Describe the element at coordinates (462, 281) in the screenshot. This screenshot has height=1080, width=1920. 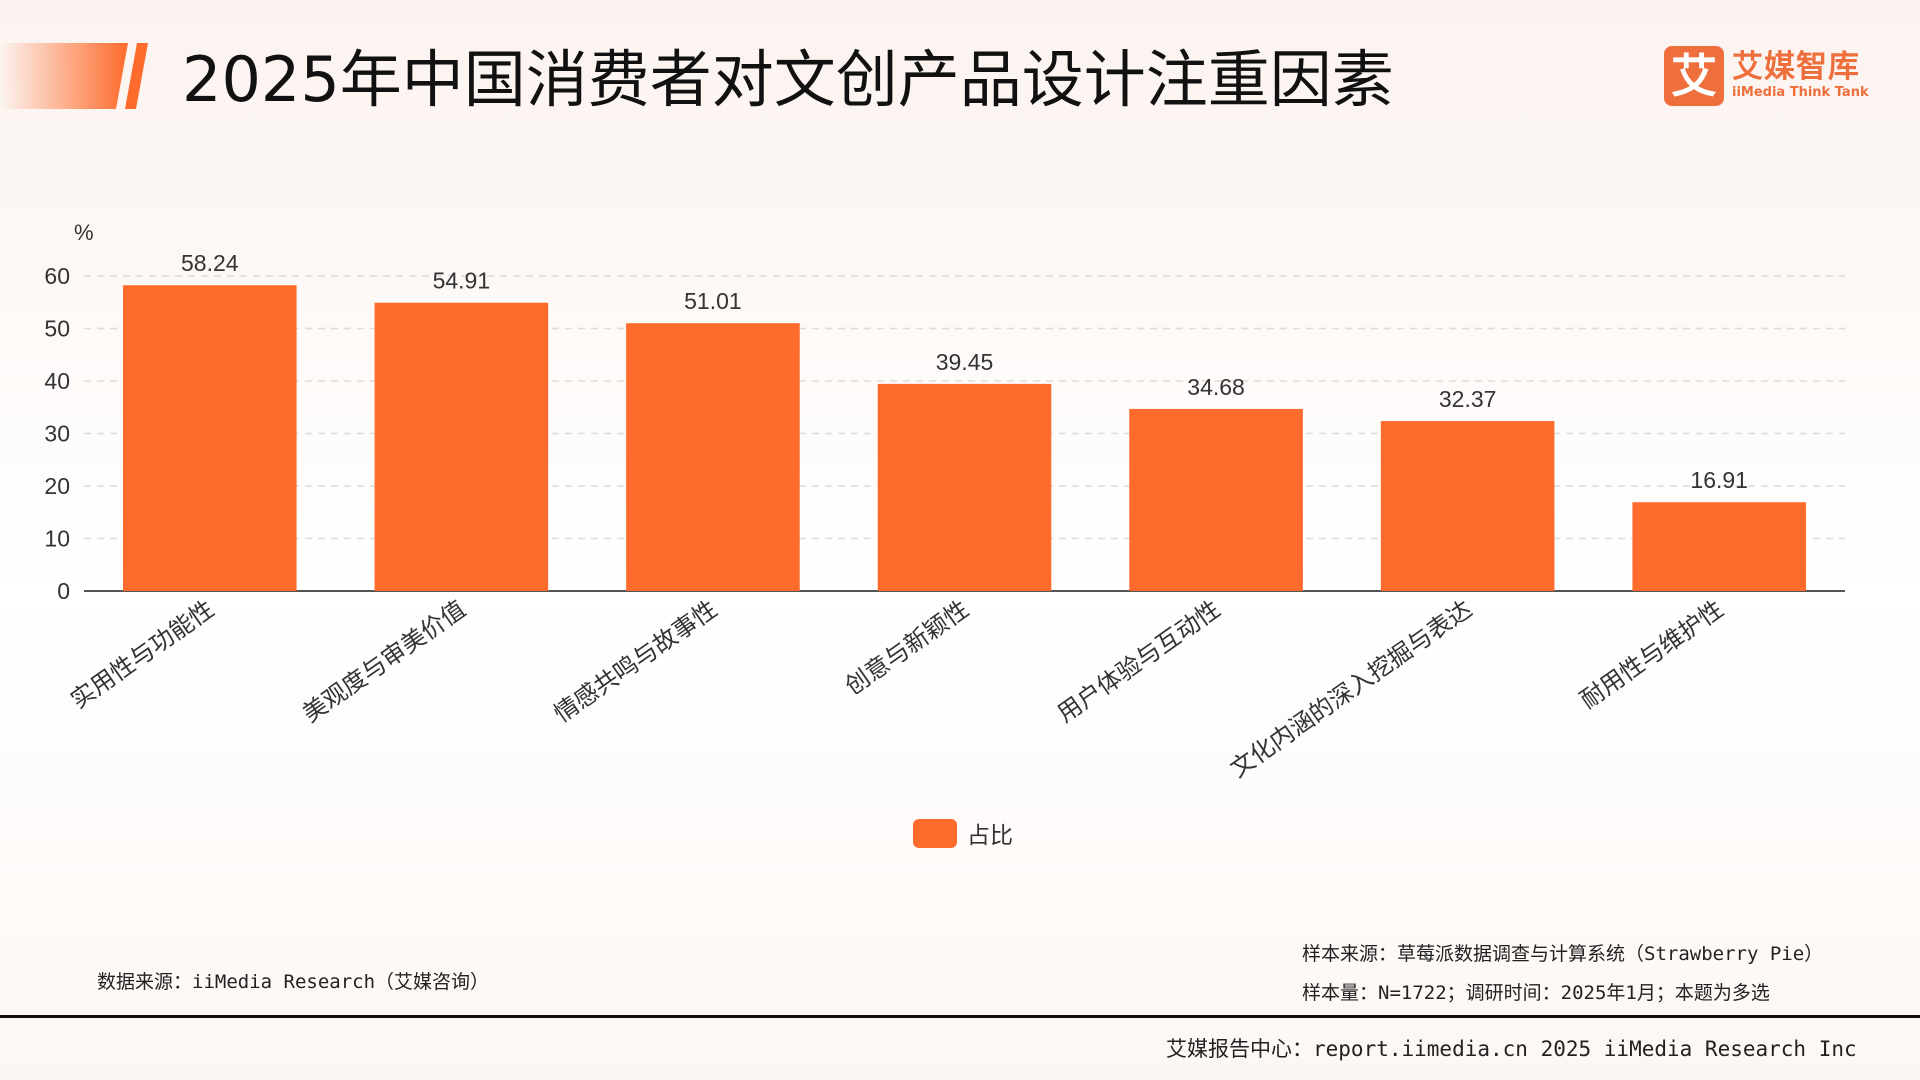
I see `data-label: 54.91` at that location.